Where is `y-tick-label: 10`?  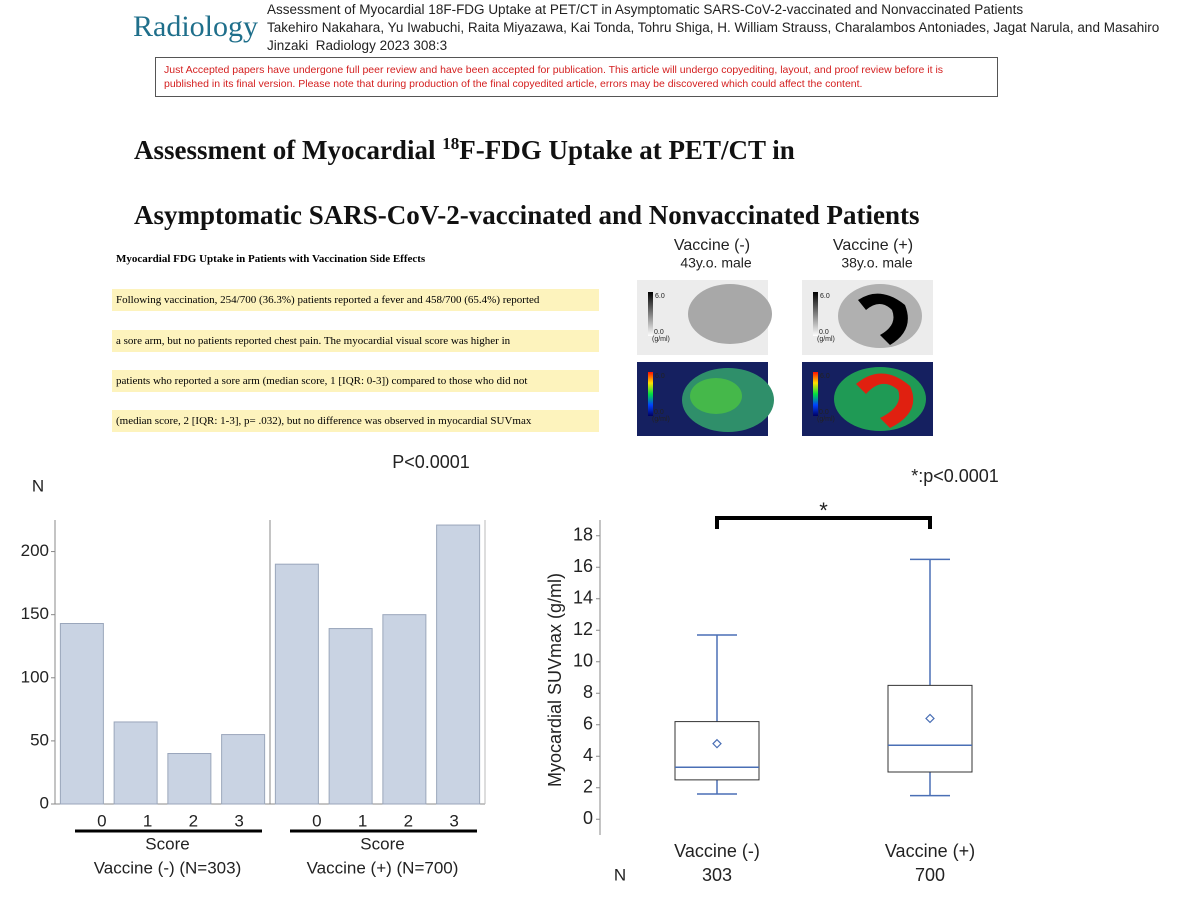 y-tick-label: 10 is located at coordinates (583, 661).